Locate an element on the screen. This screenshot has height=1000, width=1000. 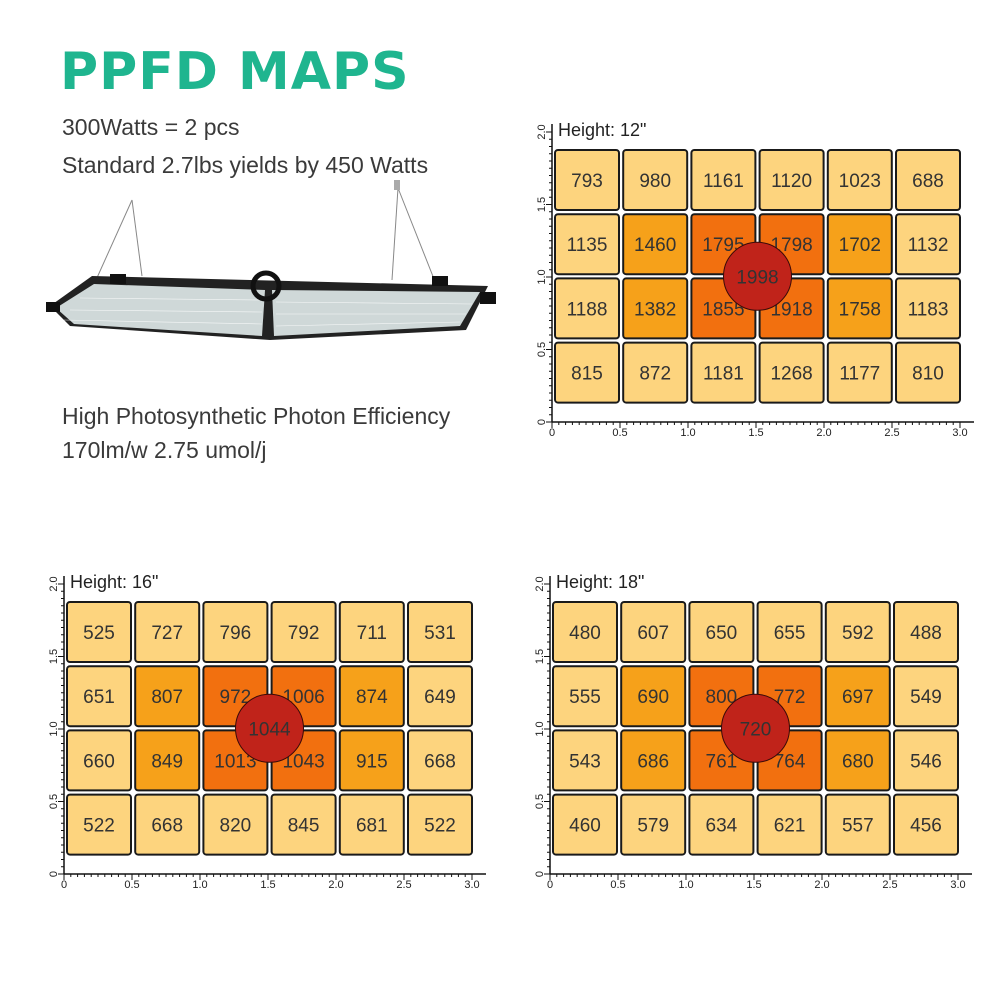
cell-value: 621 is located at coordinates (790, 826).